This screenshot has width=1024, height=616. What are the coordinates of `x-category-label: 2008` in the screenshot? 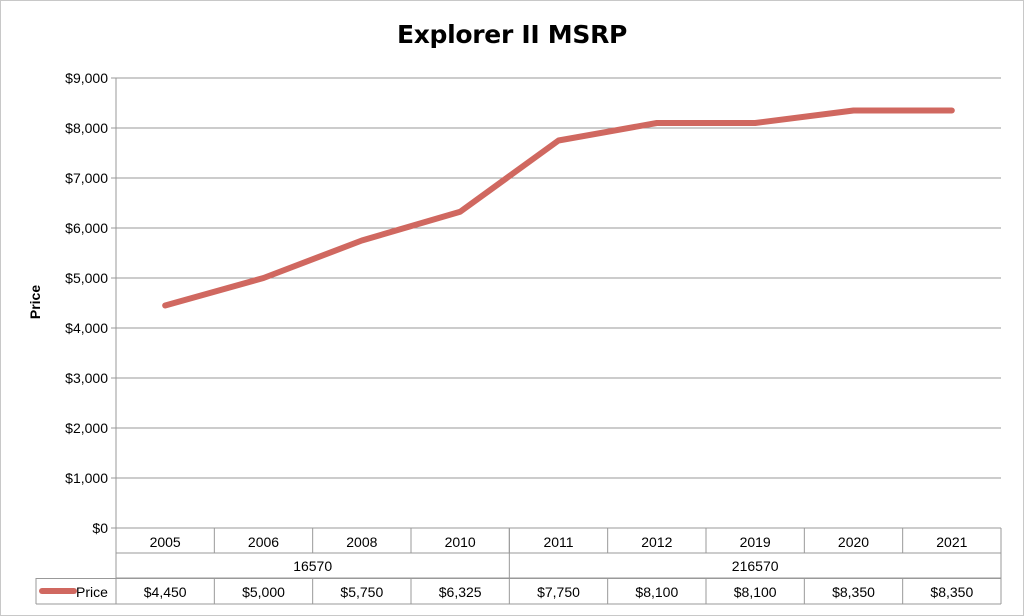 It's located at (361, 542).